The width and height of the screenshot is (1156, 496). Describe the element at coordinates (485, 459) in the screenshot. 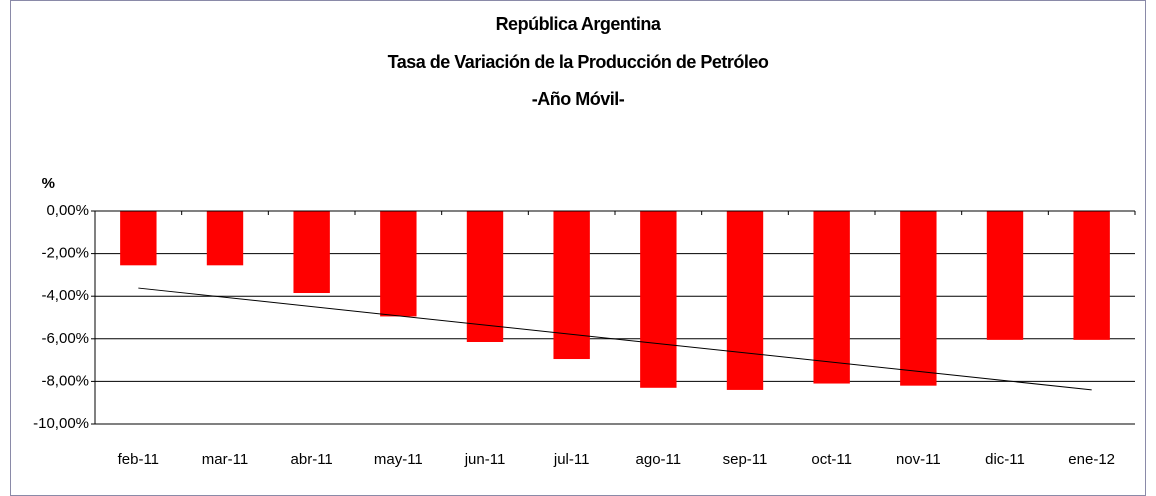

I see `x-tick-label: jun-11` at that location.